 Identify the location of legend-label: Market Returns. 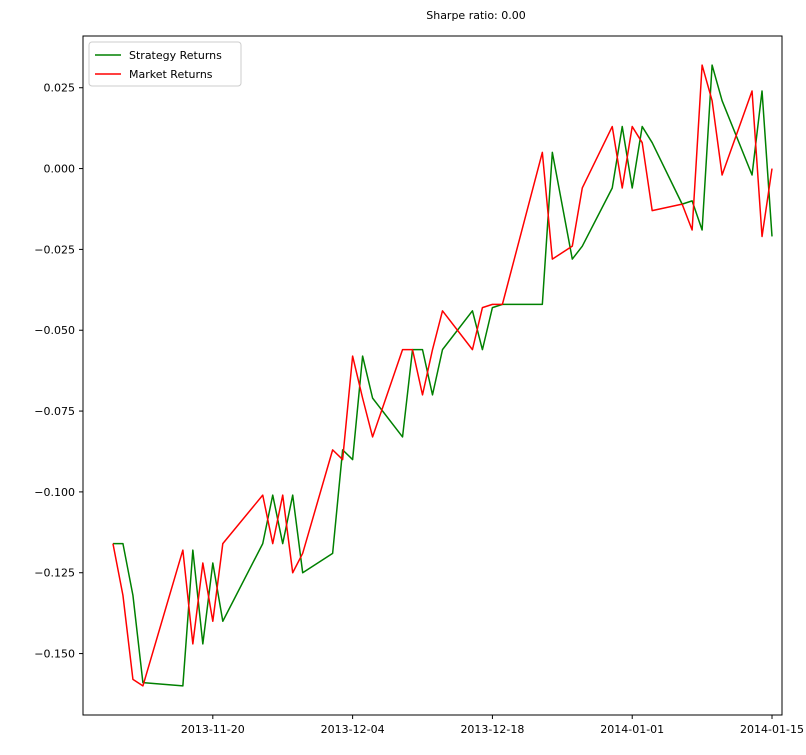
(171, 74).